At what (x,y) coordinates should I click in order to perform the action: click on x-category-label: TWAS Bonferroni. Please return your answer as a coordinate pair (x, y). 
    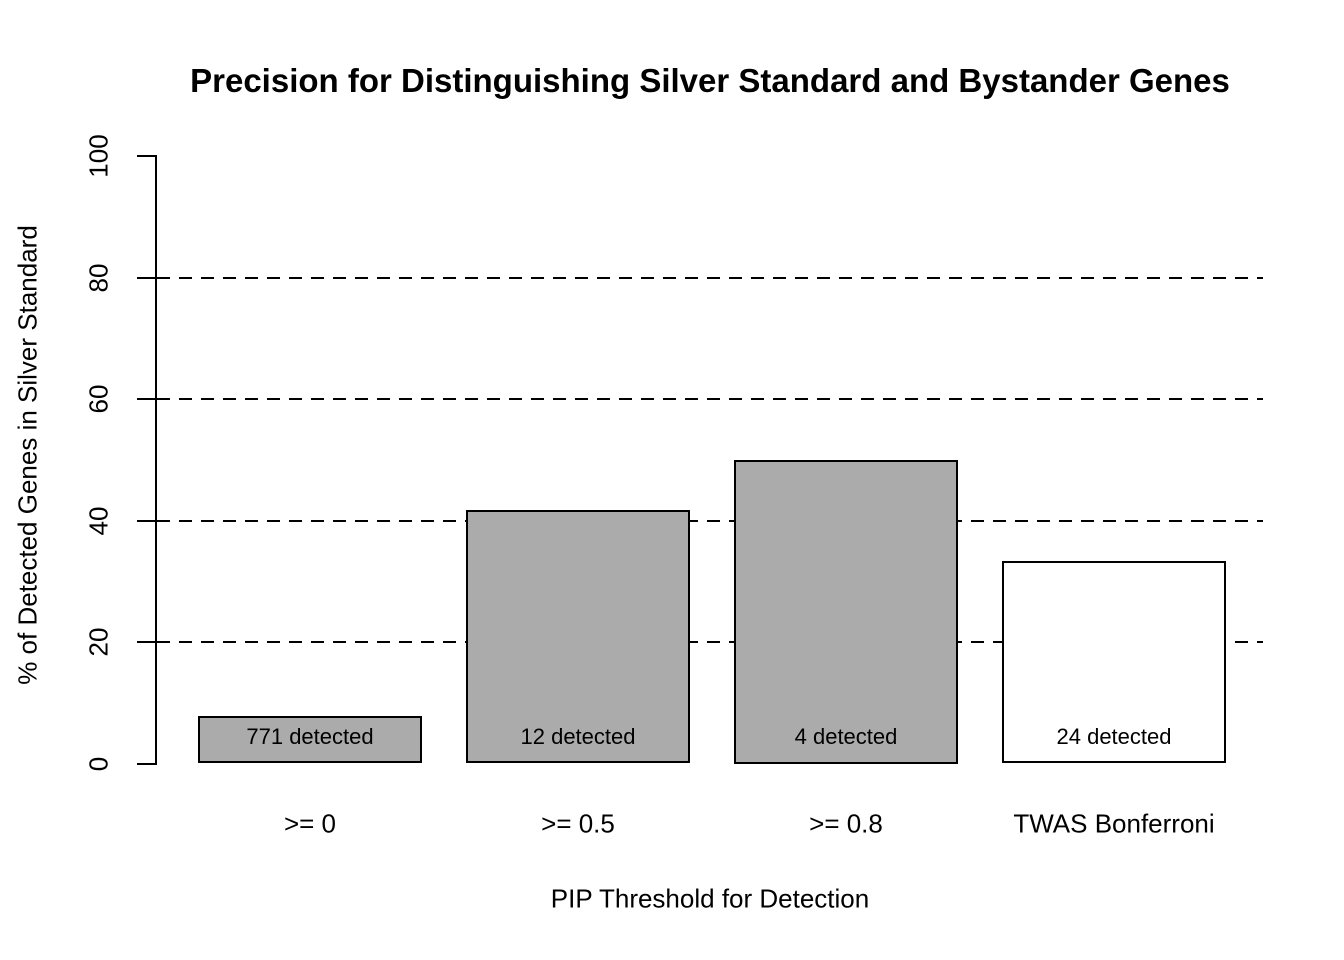
    Looking at the image, I should click on (1114, 823).